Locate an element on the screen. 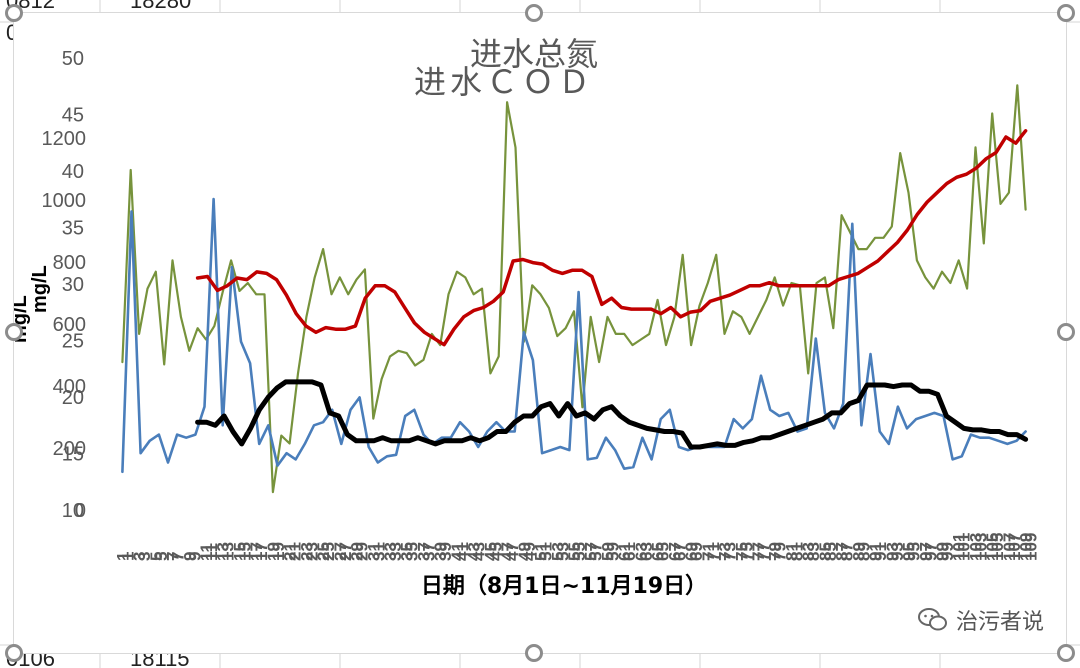 This screenshot has height=668, width=1080. watermark-text: 治污者说 is located at coordinates (999, 622).